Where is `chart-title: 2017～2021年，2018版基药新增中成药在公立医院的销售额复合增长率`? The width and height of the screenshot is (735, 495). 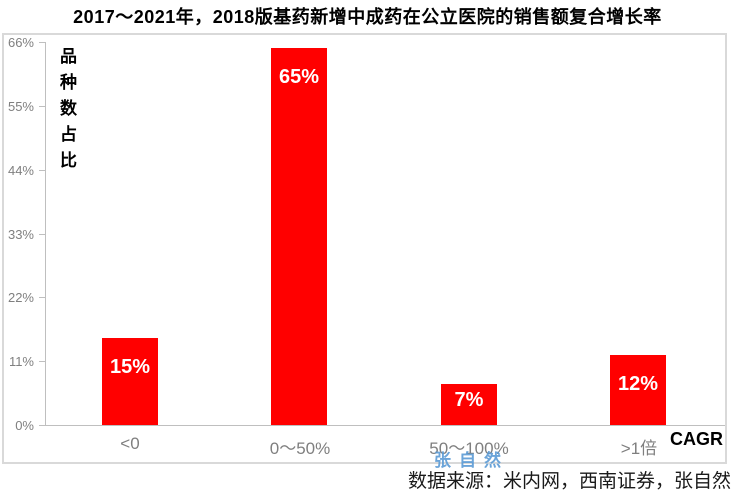 chart-title: 2017～2021年，2018版基药新增中成药在公立医院的销售额复合增长率 is located at coordinates (367, 17).